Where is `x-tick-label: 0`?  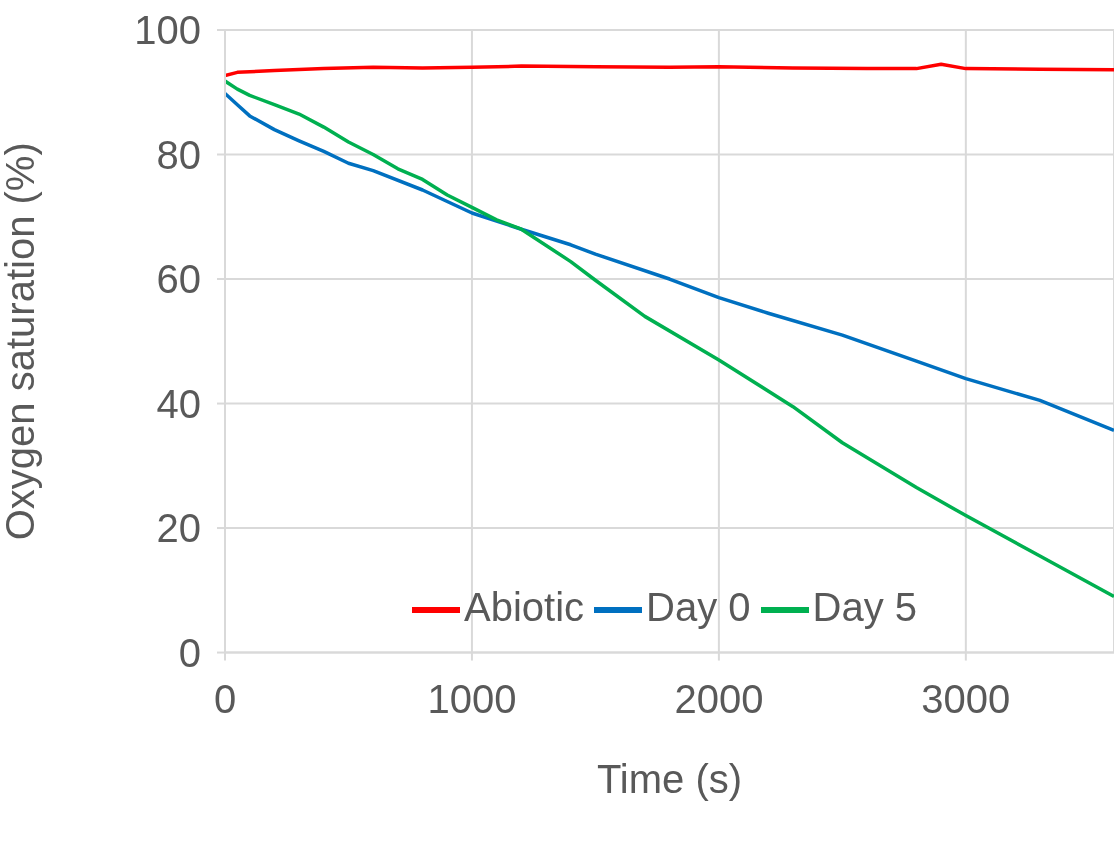 x-tick-label: 0 is located at coordinates (225, 698).